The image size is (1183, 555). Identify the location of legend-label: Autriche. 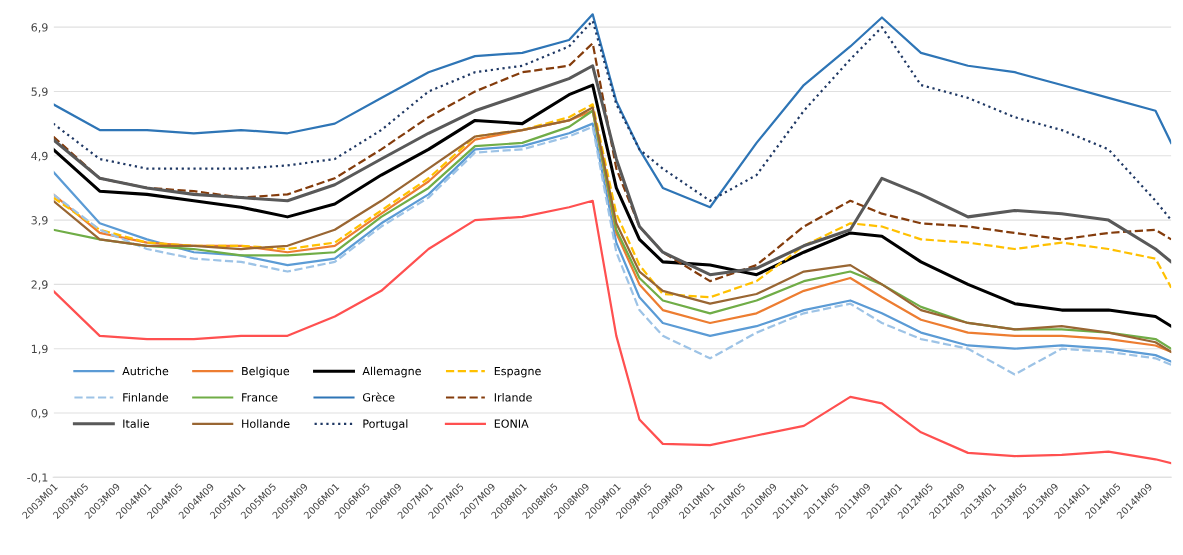
(145, 371).